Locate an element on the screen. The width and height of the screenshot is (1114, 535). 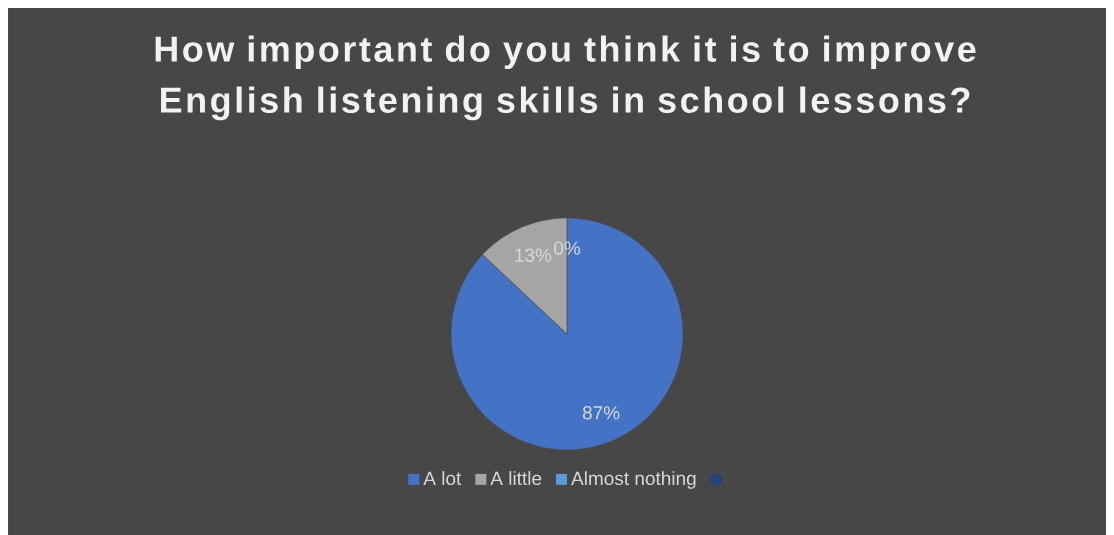
text: 0% is located at coordinates (567, 248).